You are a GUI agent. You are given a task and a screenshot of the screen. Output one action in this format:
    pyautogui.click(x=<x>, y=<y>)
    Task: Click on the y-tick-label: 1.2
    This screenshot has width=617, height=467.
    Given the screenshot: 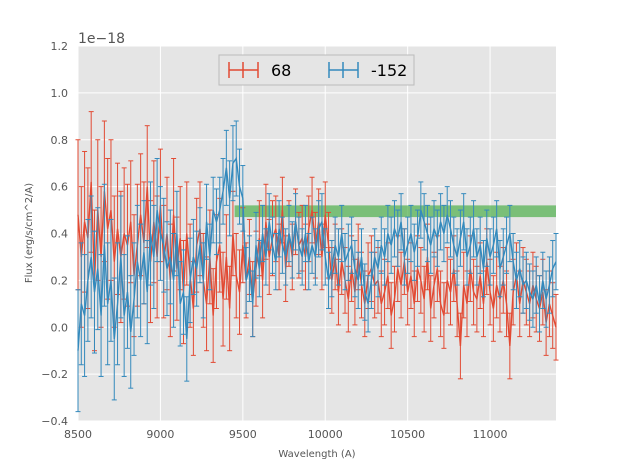 What is the action you would take?
    pyautogui.click(x=60, y=46)
    